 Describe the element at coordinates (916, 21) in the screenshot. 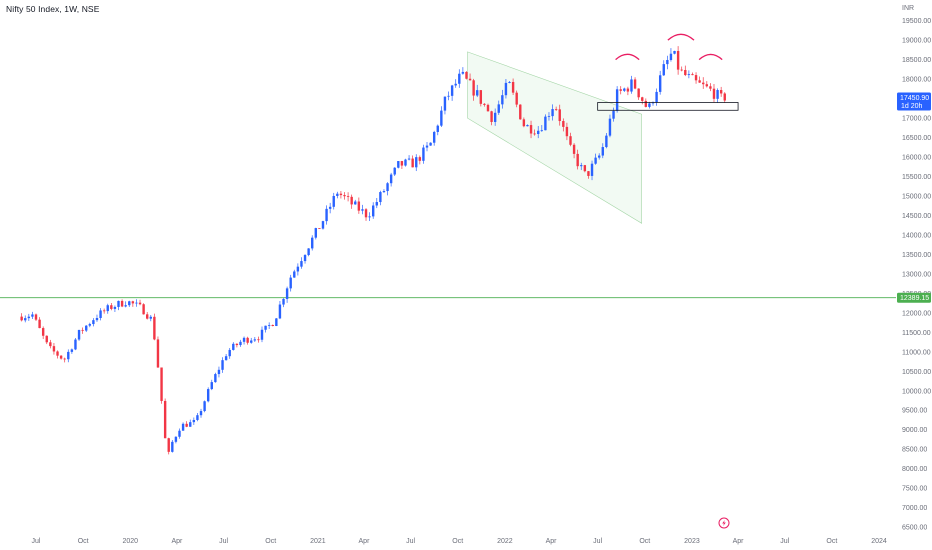

I see `y-tick-label: 19500.00` at that location.